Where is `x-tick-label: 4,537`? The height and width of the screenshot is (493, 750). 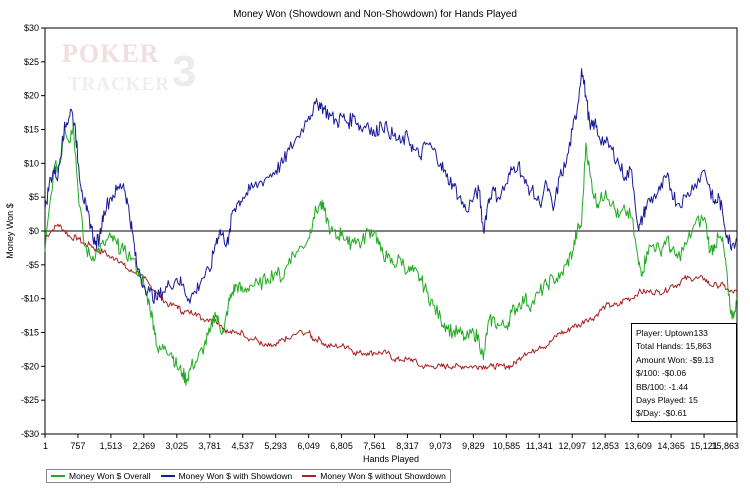
x-tick-label: 4,537 is located at coordinates (242, 446).